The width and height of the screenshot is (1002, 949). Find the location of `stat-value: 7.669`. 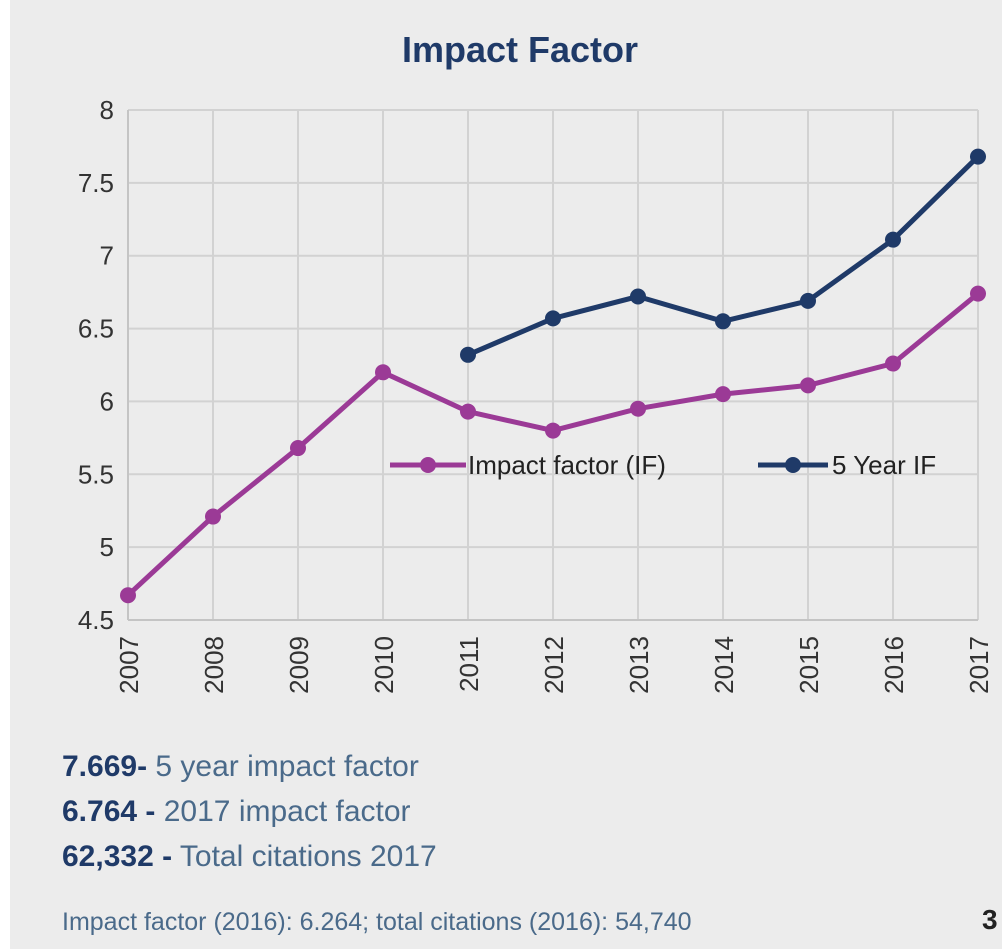

stat-value: 7.669 is located at coordinates (100, 766).